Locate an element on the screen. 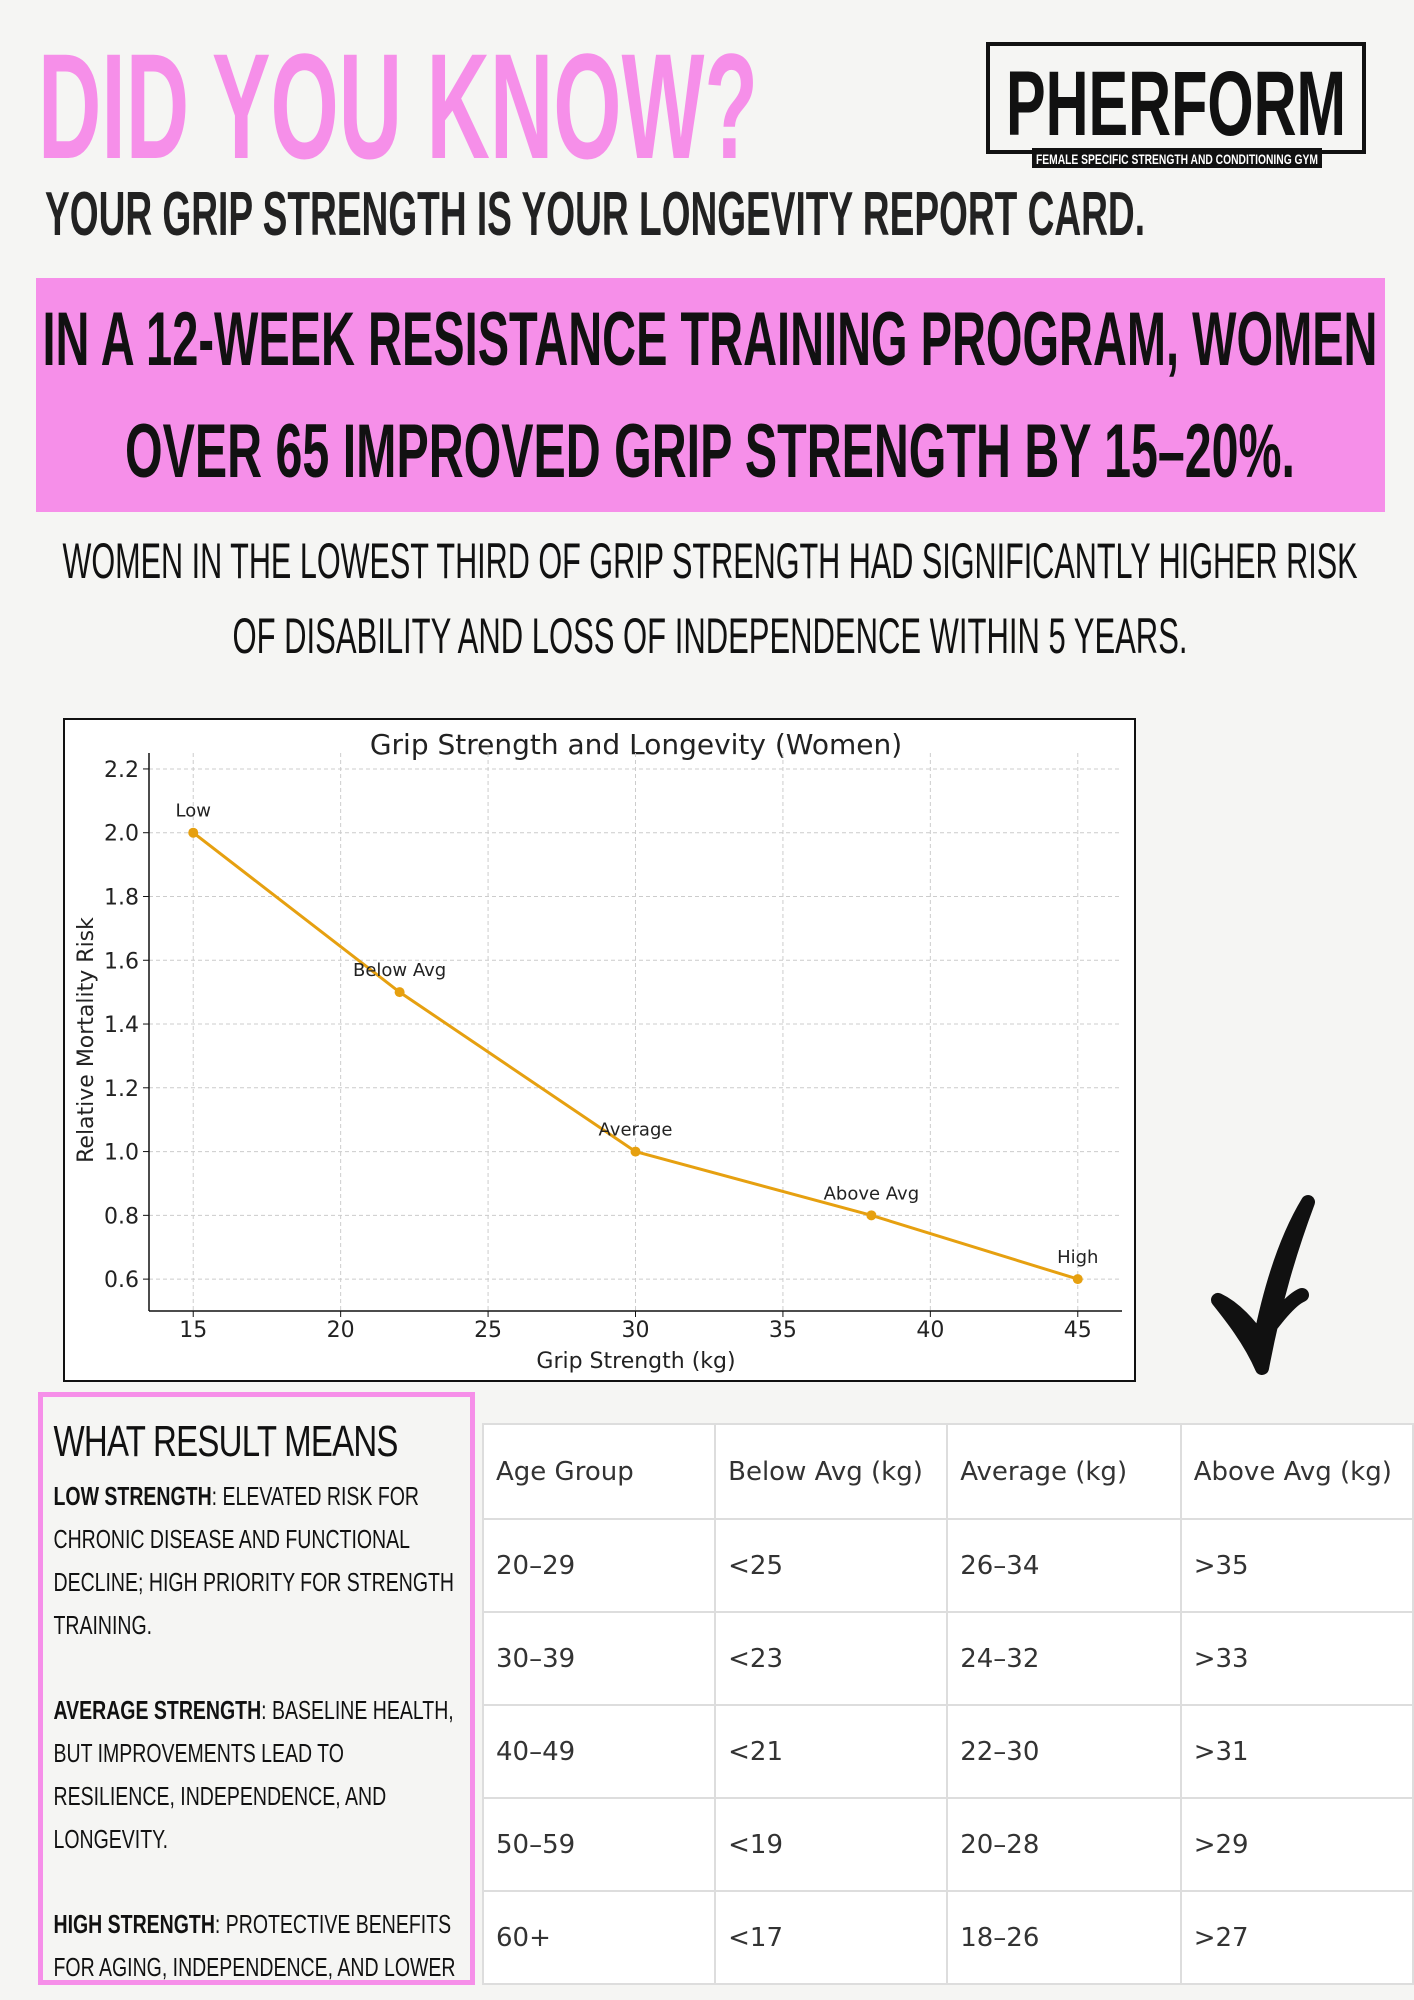 The image size is (1414, 2000). table-cell: 40–49 is located at coordinates (599, 1751).